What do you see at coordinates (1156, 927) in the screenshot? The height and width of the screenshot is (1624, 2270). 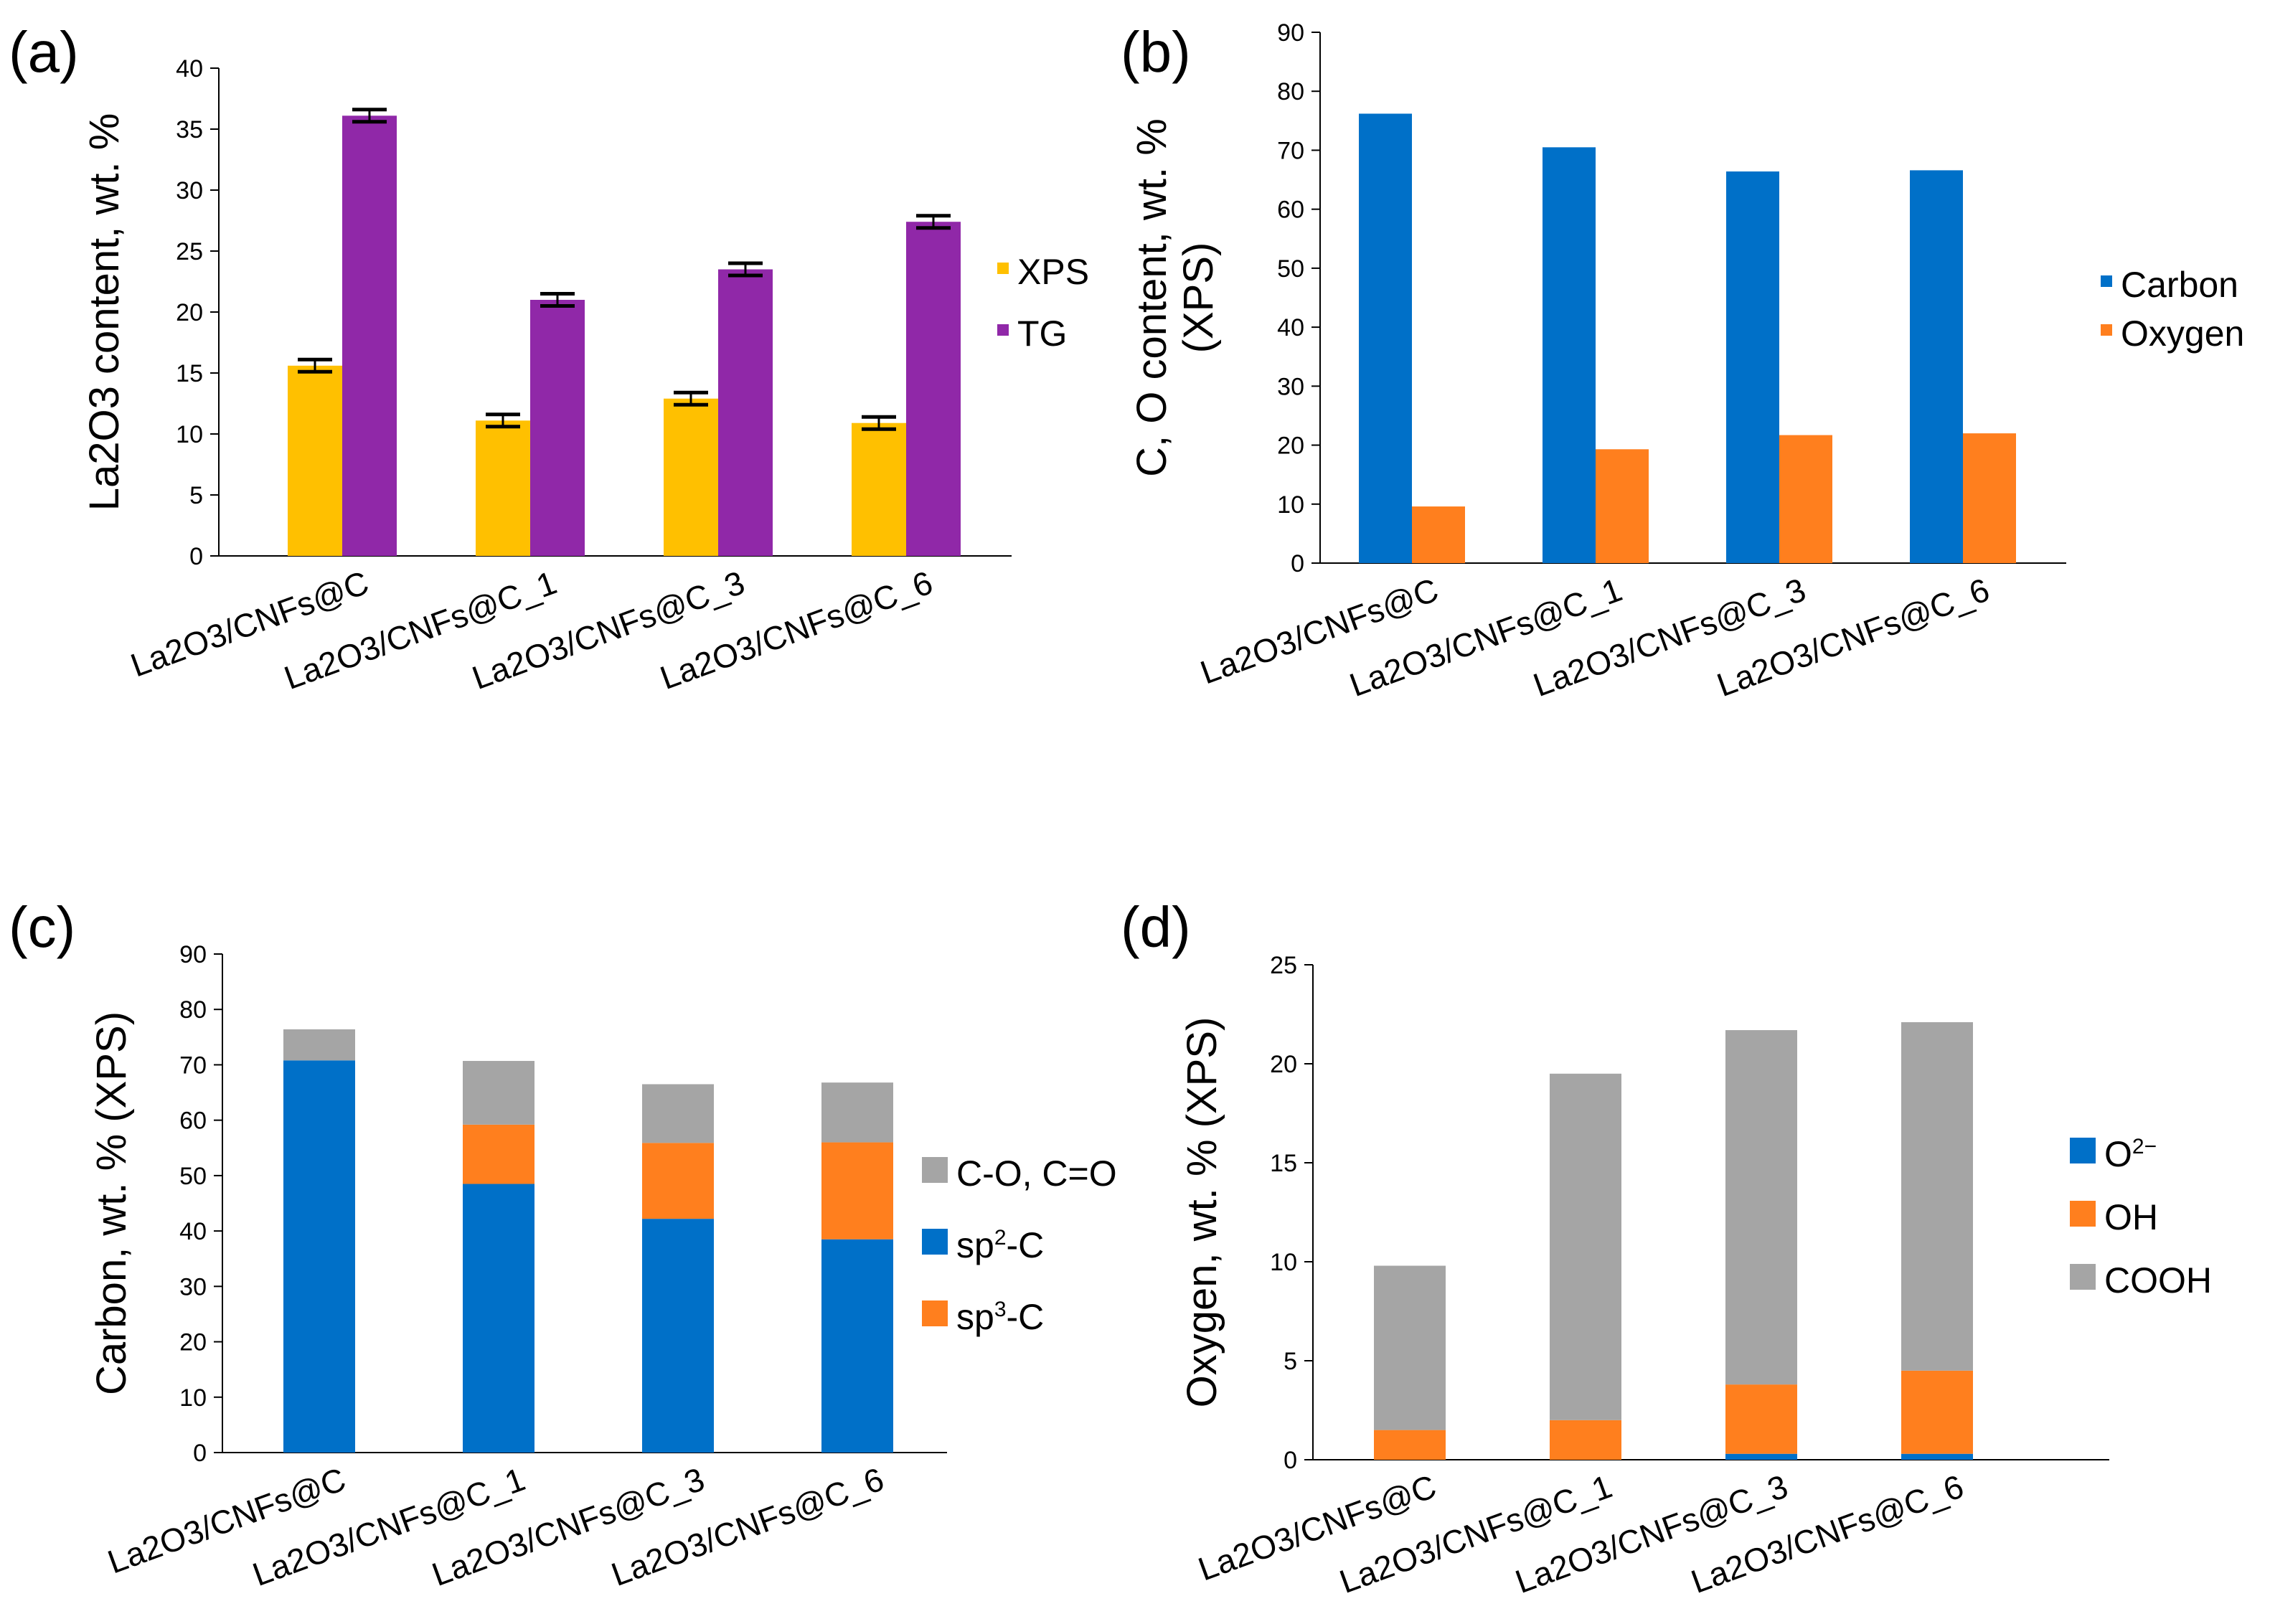 I see `panel-label-d: (d)` at bounding box center [1156, 927].